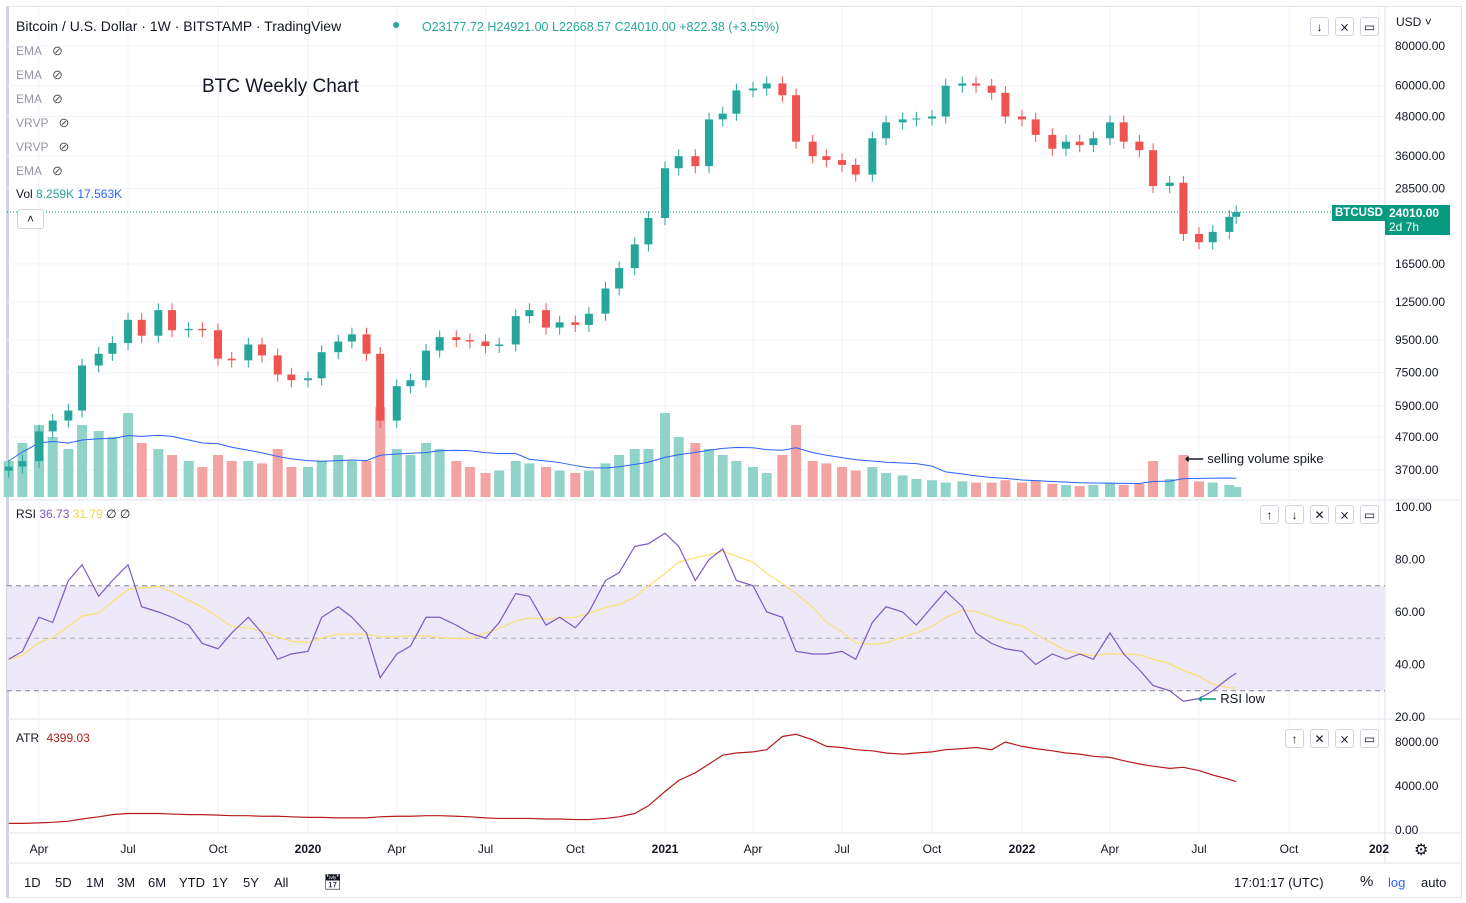 Image resolution: width=1466 pixels, height=903 pixels. Describe the element at coordinates (333, 882) in the screenshot. I see `date-range-calendar-icon: 📅︎` at that location.